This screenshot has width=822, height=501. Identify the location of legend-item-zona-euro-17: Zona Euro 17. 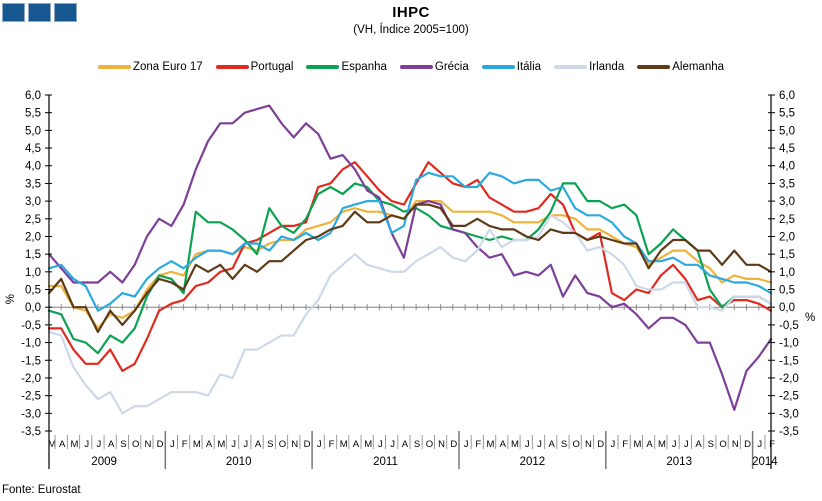
(150, 67).